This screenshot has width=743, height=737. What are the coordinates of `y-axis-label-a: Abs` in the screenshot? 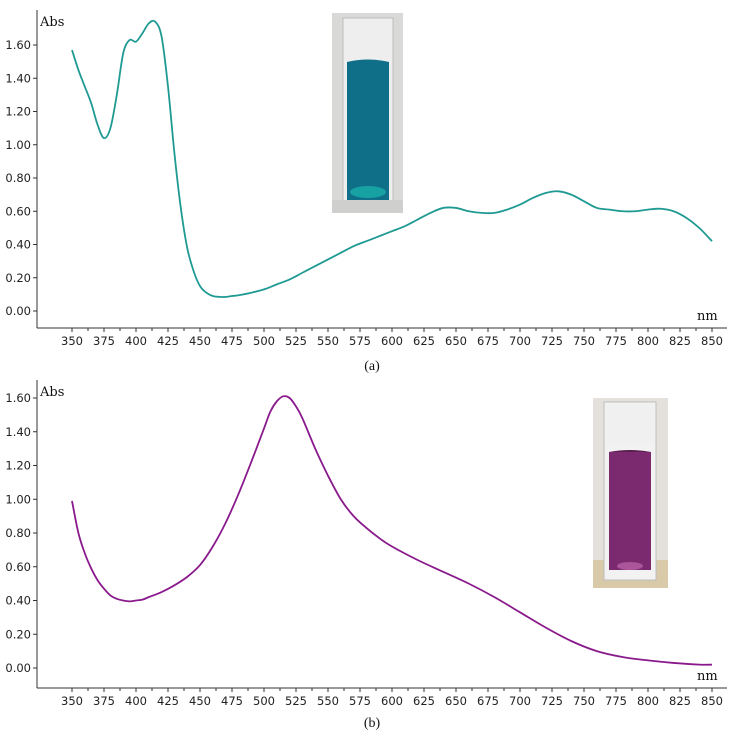 It's located at (51, 22).